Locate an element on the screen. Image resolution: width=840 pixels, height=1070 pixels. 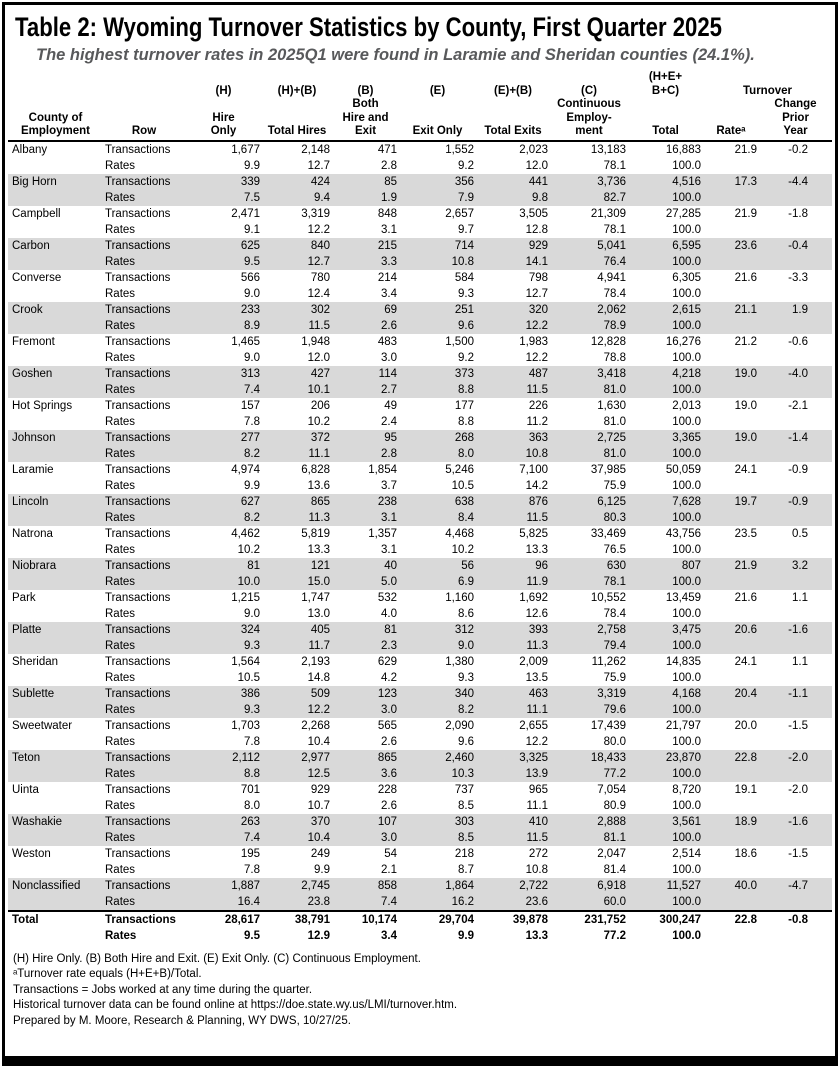
value-cell: 1.1 is located at coordinates (800, 661).